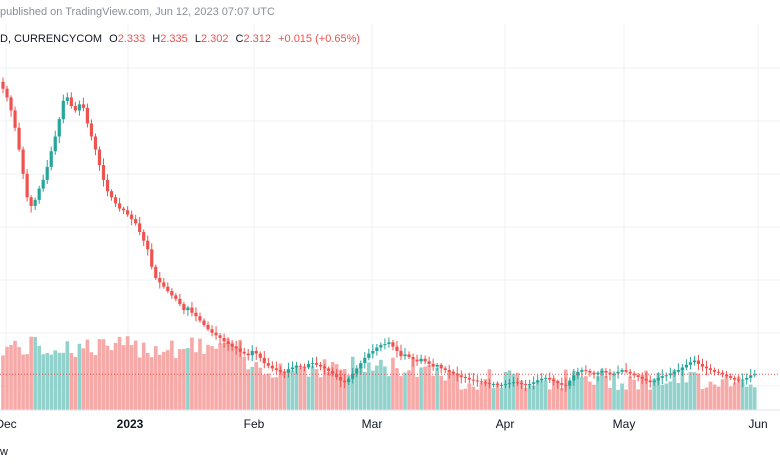  What do you see at coordinates (4, 452) in the screenshot?
I see `footer-text: w` at bounding box center [4, 452].